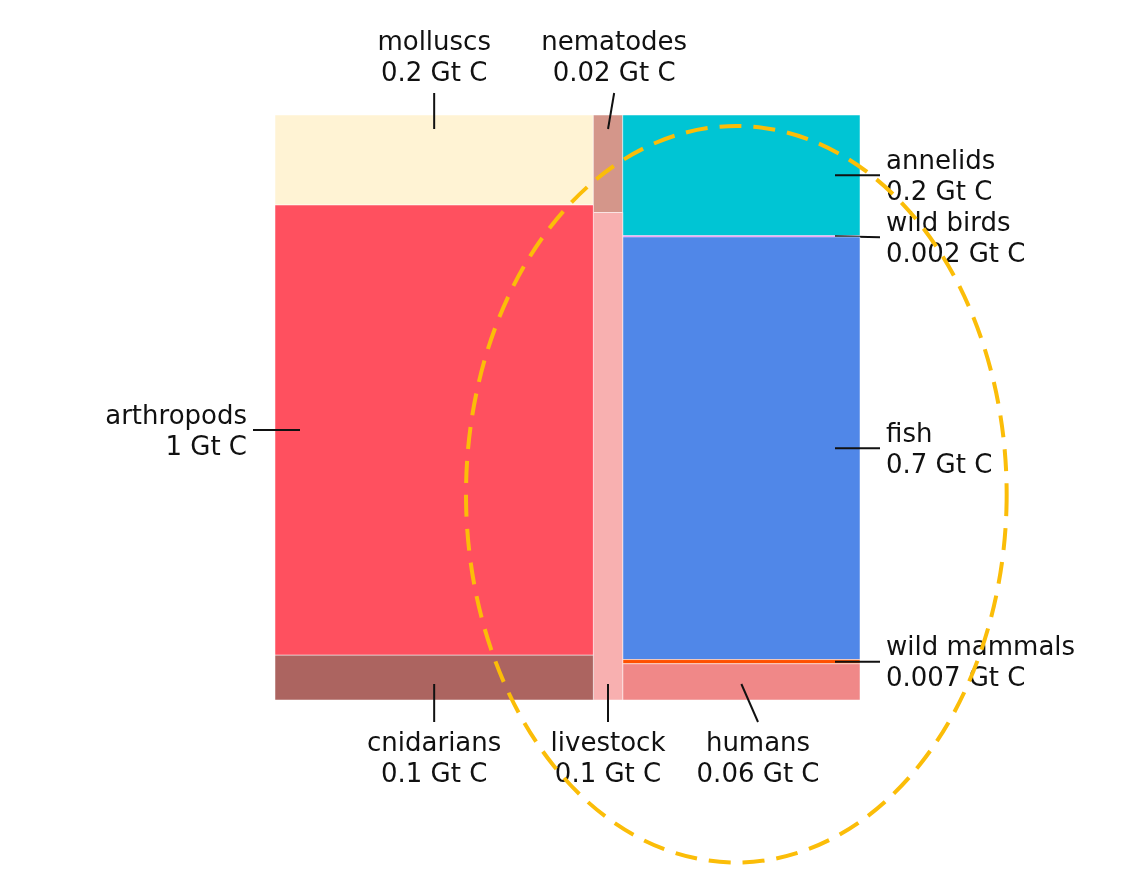 This screenshot has height=876, width=1122. Describe the element at coordinates (758, 741) in the screenshot. I see `category-label: humans` at that location.